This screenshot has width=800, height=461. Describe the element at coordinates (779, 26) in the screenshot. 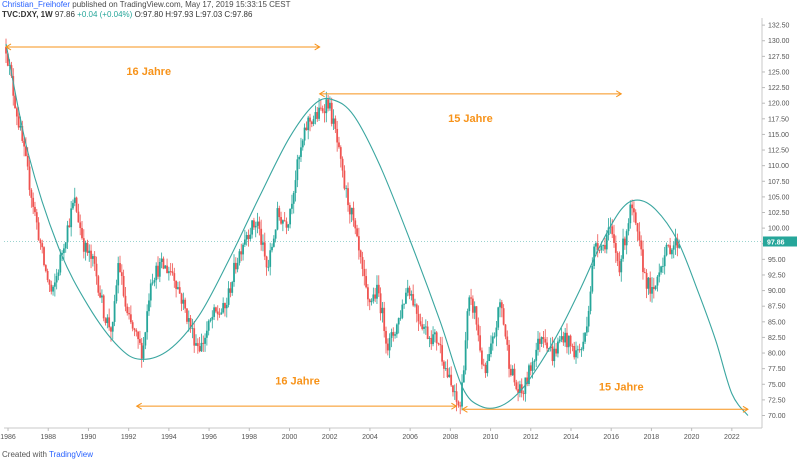

I see `y-tick-label: 132.50` at that location.